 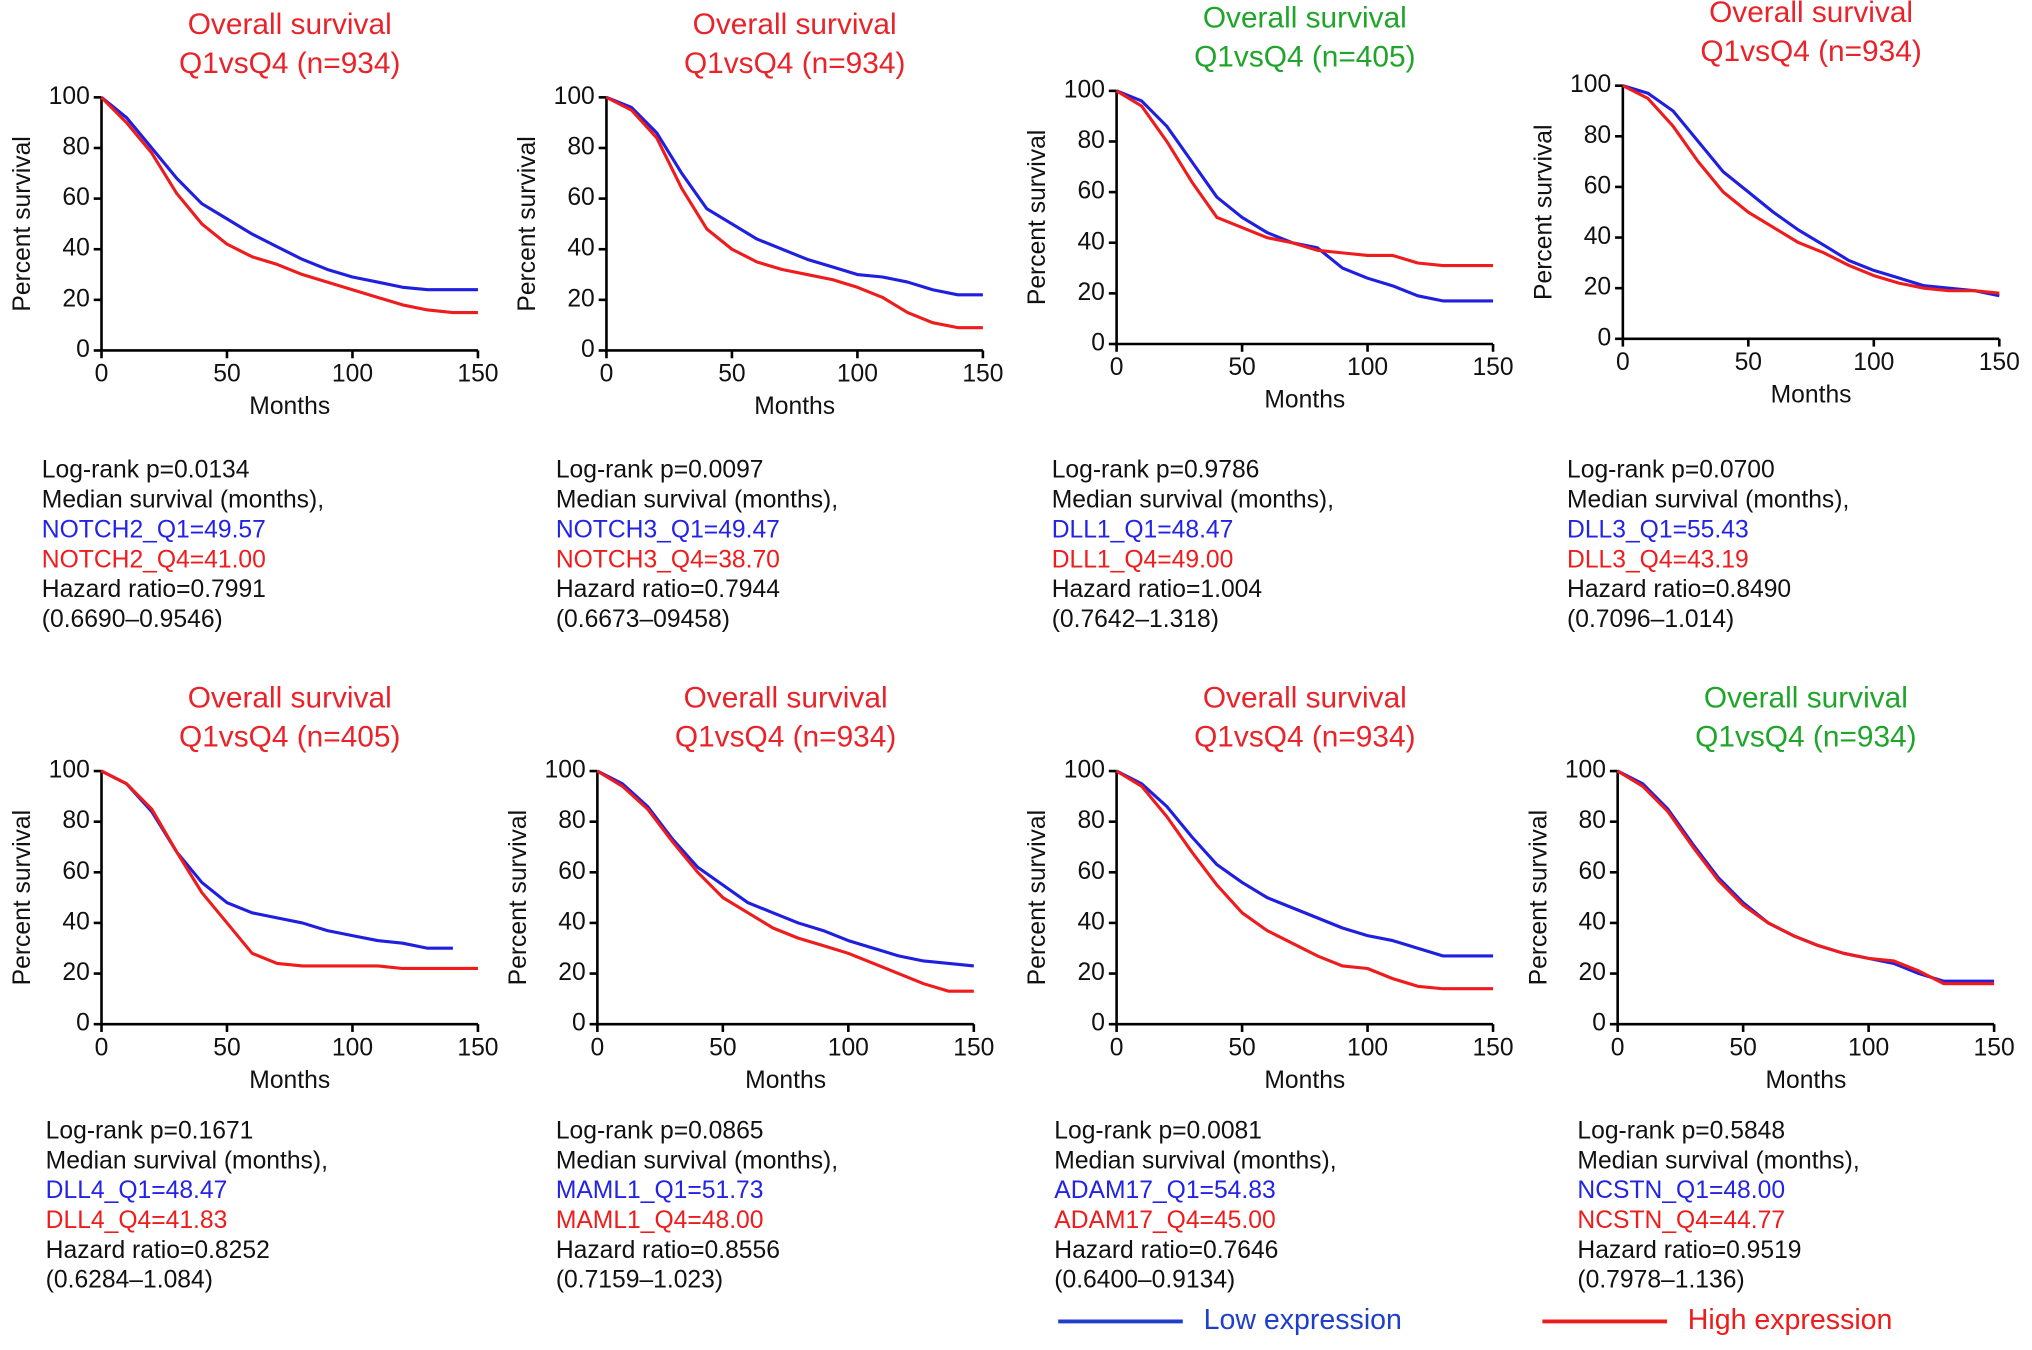 I want to click on annotation: ADAM17_Q1=54.83, so click(x=1164, y=1190).